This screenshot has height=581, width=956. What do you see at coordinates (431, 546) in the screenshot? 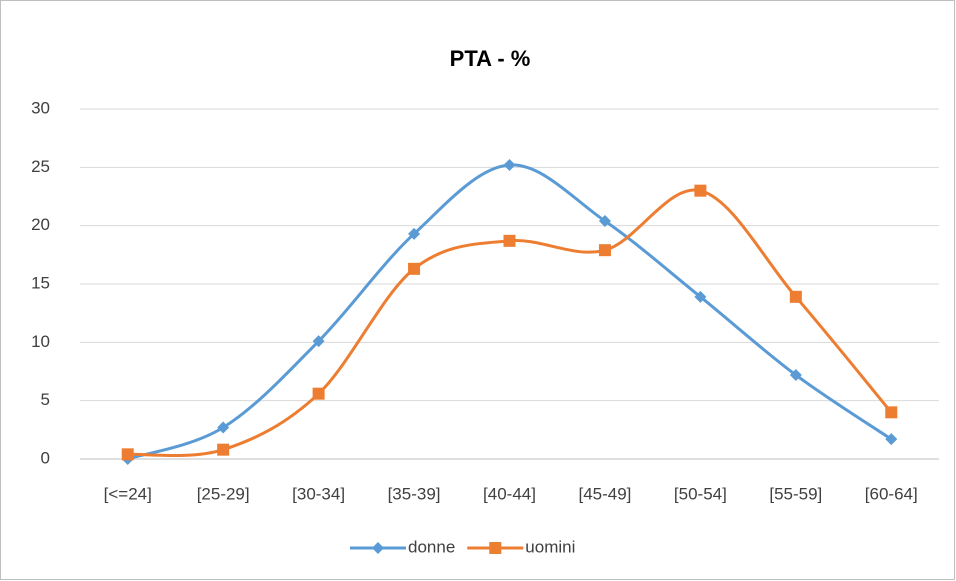
I see `legend-label: donne` at bounding box center [431, 546].